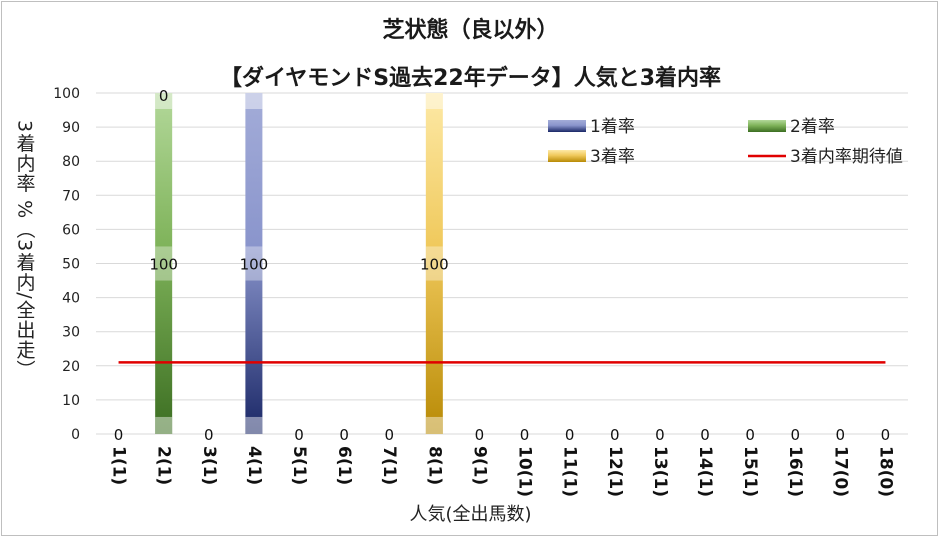 Image resolution: width=941 pixels, height=539 pixels. Describe the element at coordinates (615, 471) in the screenshot. I see `x-tick-label: 12(1)` at that location.